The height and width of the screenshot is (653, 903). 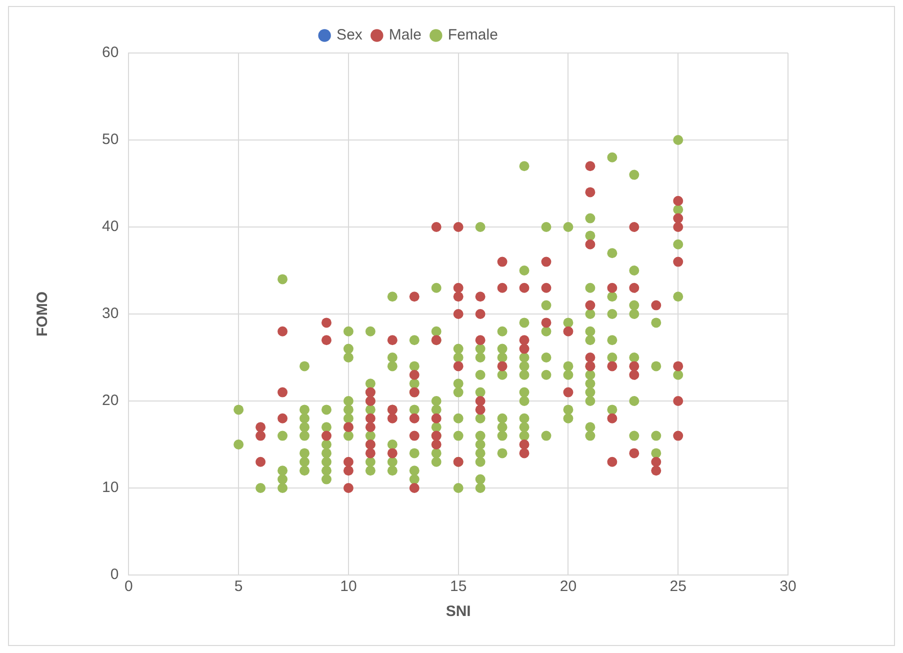 I want to click on x-tick-label: 20, so click(x=568, y=587).